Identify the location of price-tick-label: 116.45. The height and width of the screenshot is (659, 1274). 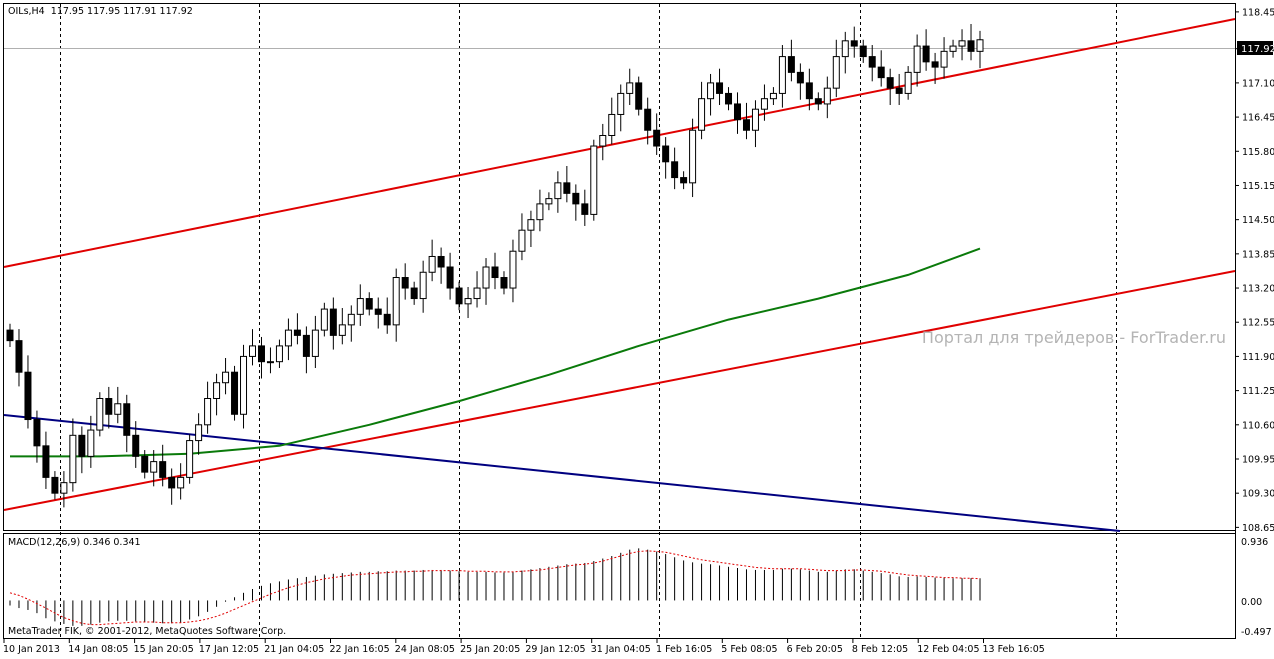
(1258, 118).